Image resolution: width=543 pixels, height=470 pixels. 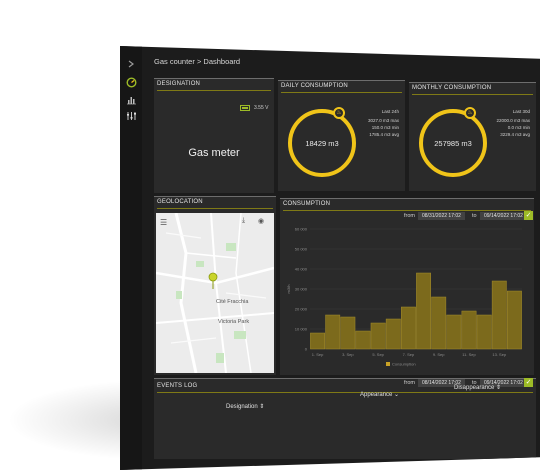 What do you see at coordinates (388, 364) in the screenshot?
I see `legend-swatch` at bounding box center [388, 364].